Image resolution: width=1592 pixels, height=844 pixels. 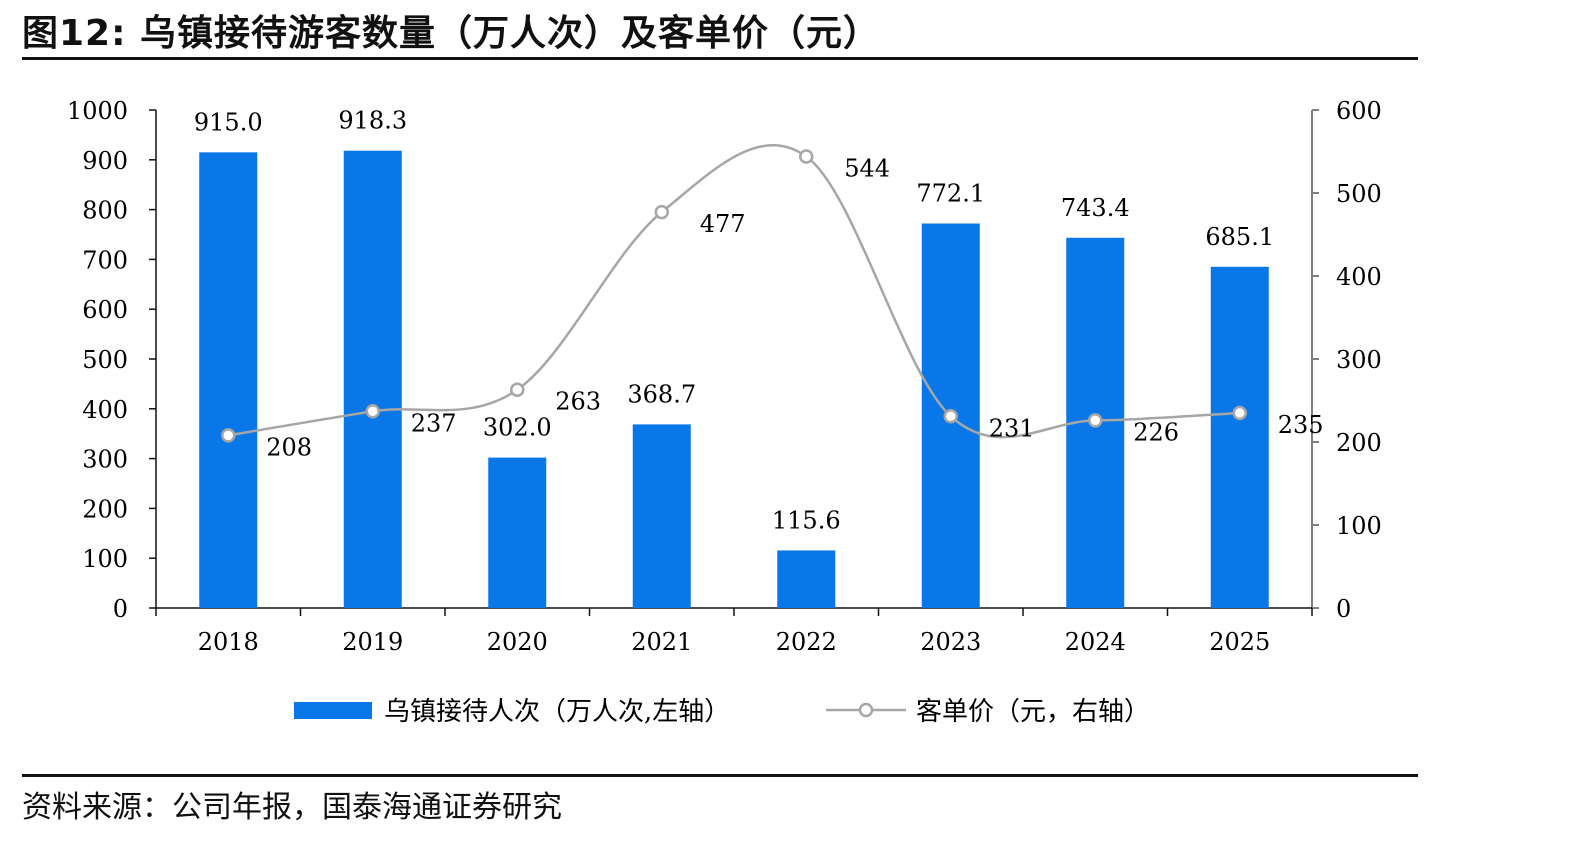 What do you see at coordinates (333, 710) in the screenshot?
I see `legend-bar-swatch` at bounding box center [333, 710].